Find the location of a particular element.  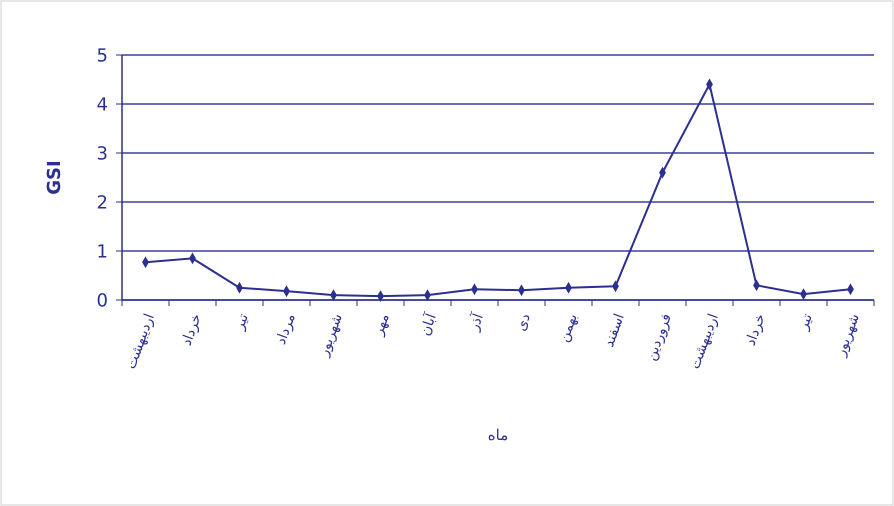

x-tick-label: بهمن is located at coordinates (568, 328).